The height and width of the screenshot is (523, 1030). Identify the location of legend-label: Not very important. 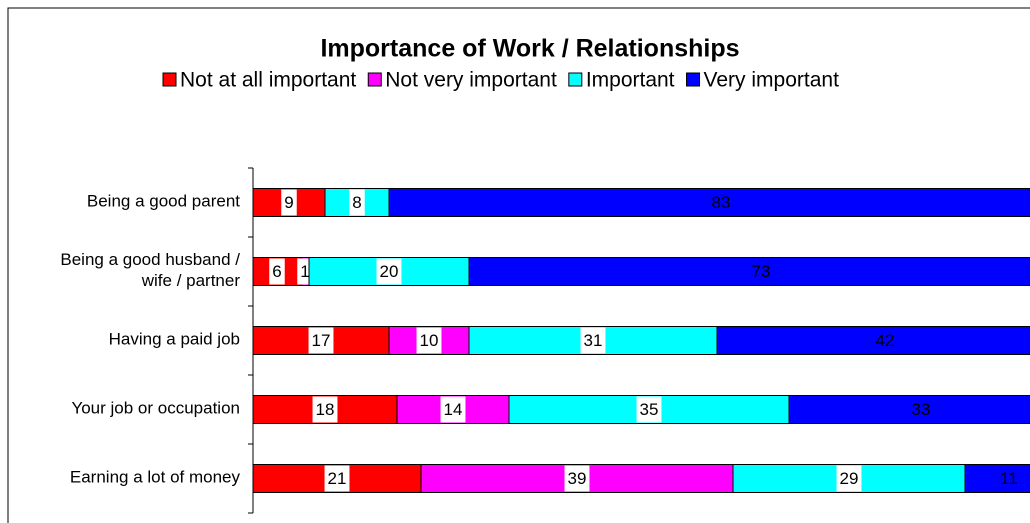
(471, 80).